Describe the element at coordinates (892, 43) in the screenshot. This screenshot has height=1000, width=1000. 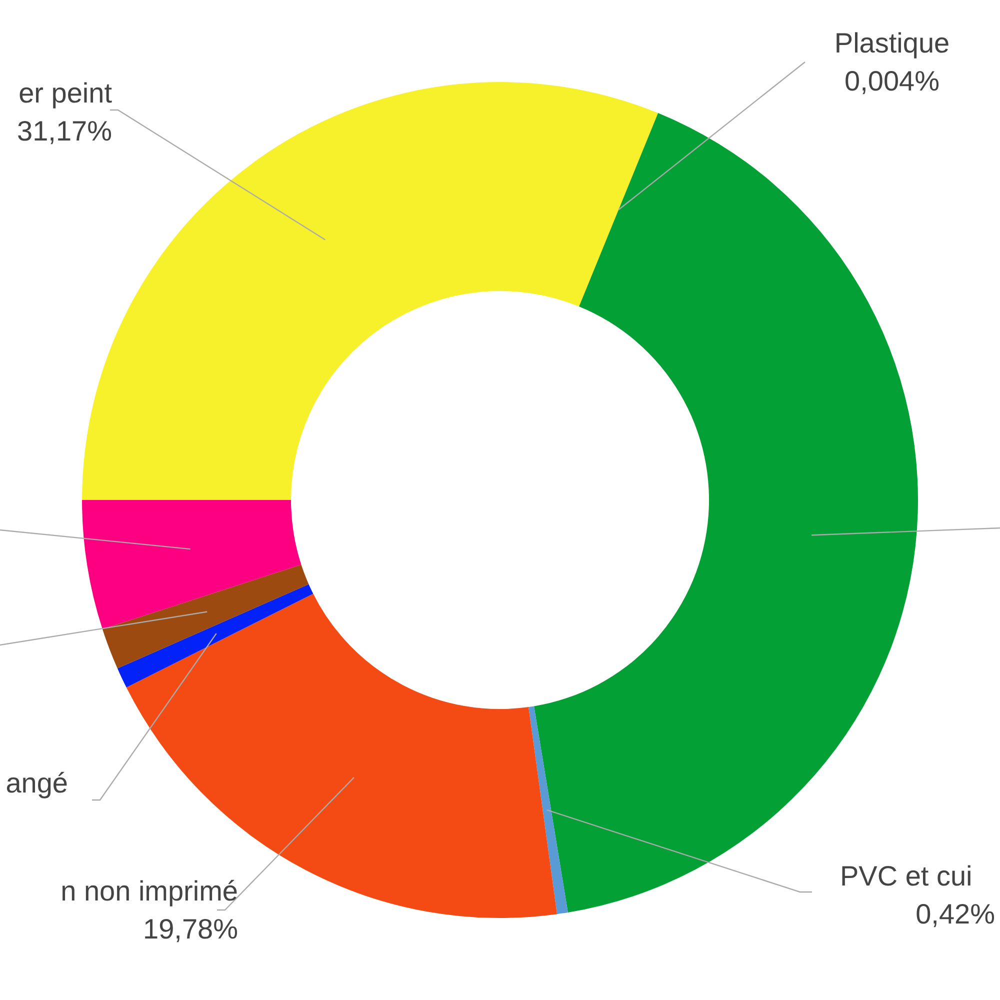
I see `slice-label: Plastique` at that location.